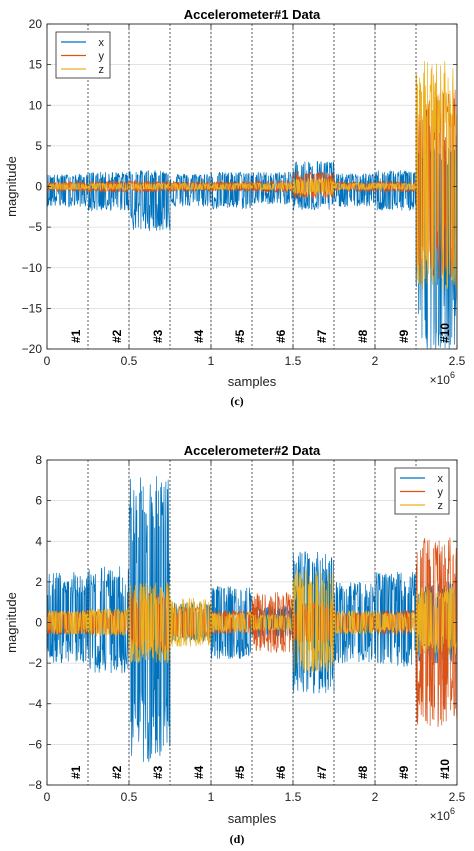  Describe the element at coordinates (38, 501) in the screenshot. I see `y-tick-label: 6` at that location.